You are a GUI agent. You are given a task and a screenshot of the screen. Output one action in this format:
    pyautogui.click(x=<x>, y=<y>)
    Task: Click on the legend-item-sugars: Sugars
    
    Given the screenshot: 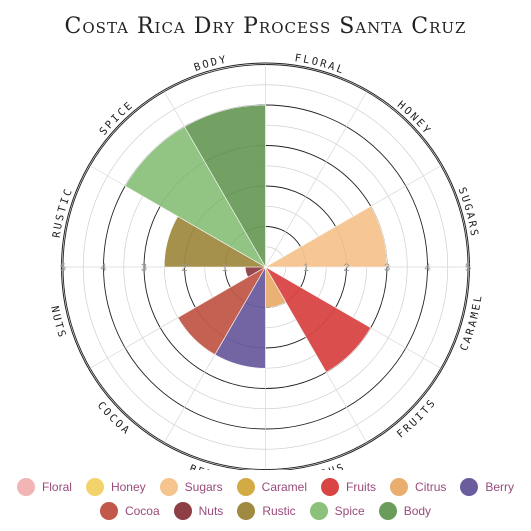 What is the action you would take?
    pyautogui.click(x=191, y=487)
    